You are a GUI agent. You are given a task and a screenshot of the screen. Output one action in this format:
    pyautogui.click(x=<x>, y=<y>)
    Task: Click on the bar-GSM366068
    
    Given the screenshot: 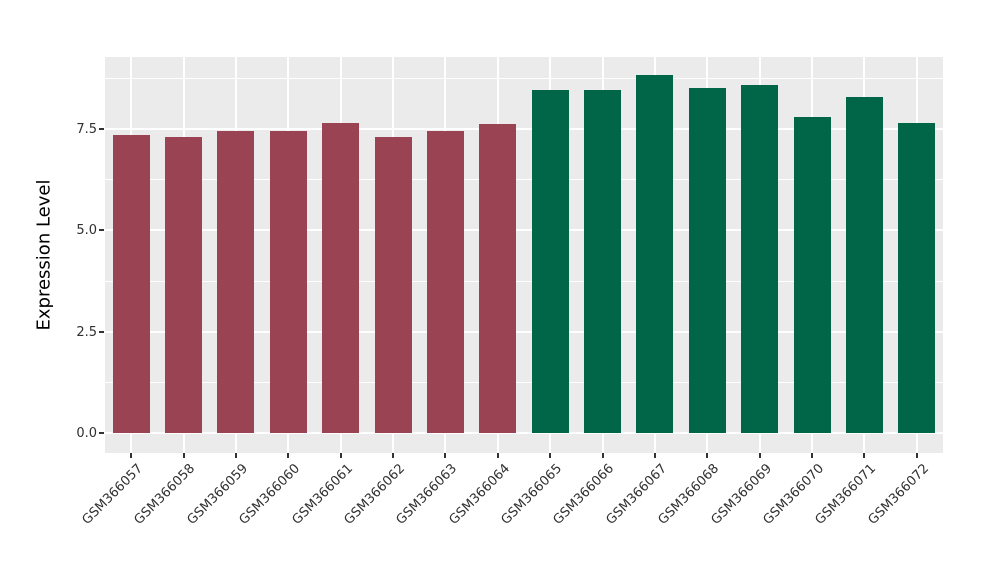 What is the action you would take?
    pyautogui.click(x=707, y=260)
    